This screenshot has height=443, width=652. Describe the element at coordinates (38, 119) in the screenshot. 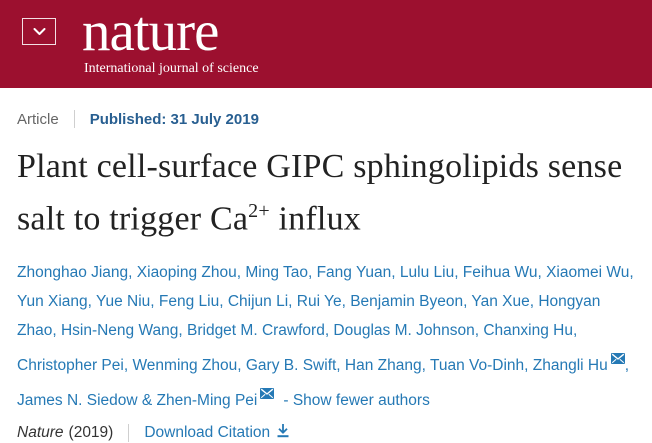

I see `article-type-label: Article` at that location.